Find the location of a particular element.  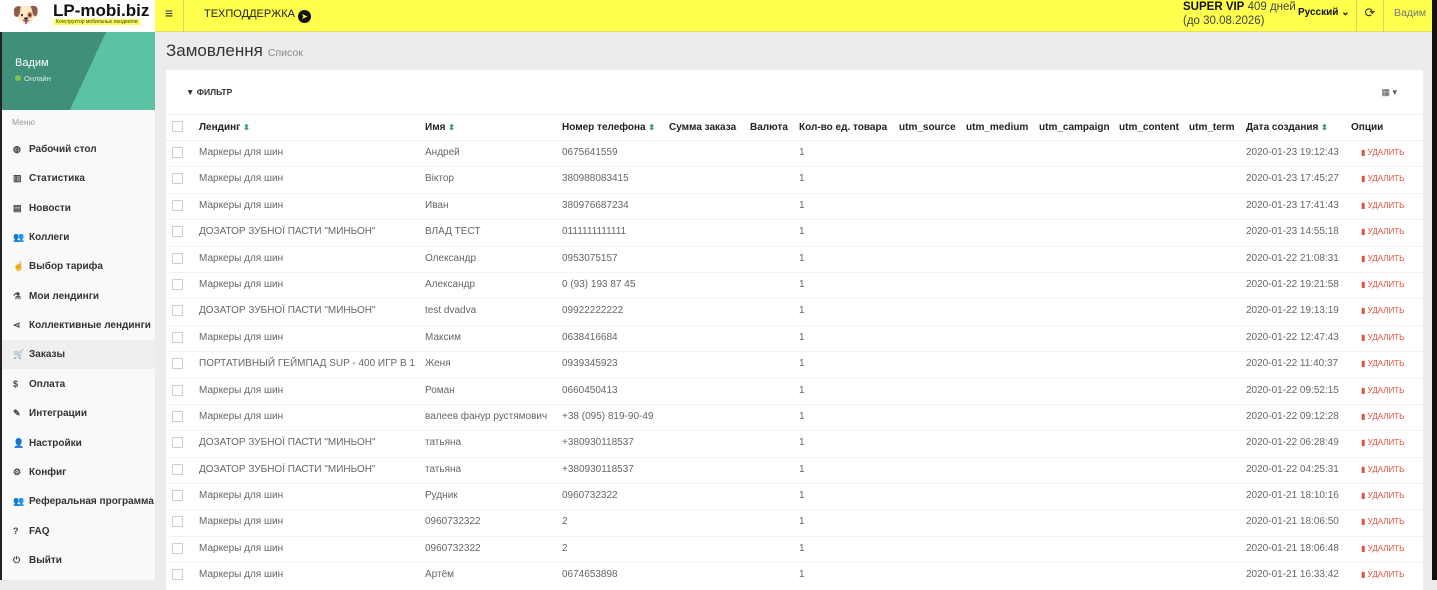

user-menu: Вадим is located at coordinates (1410, 13).